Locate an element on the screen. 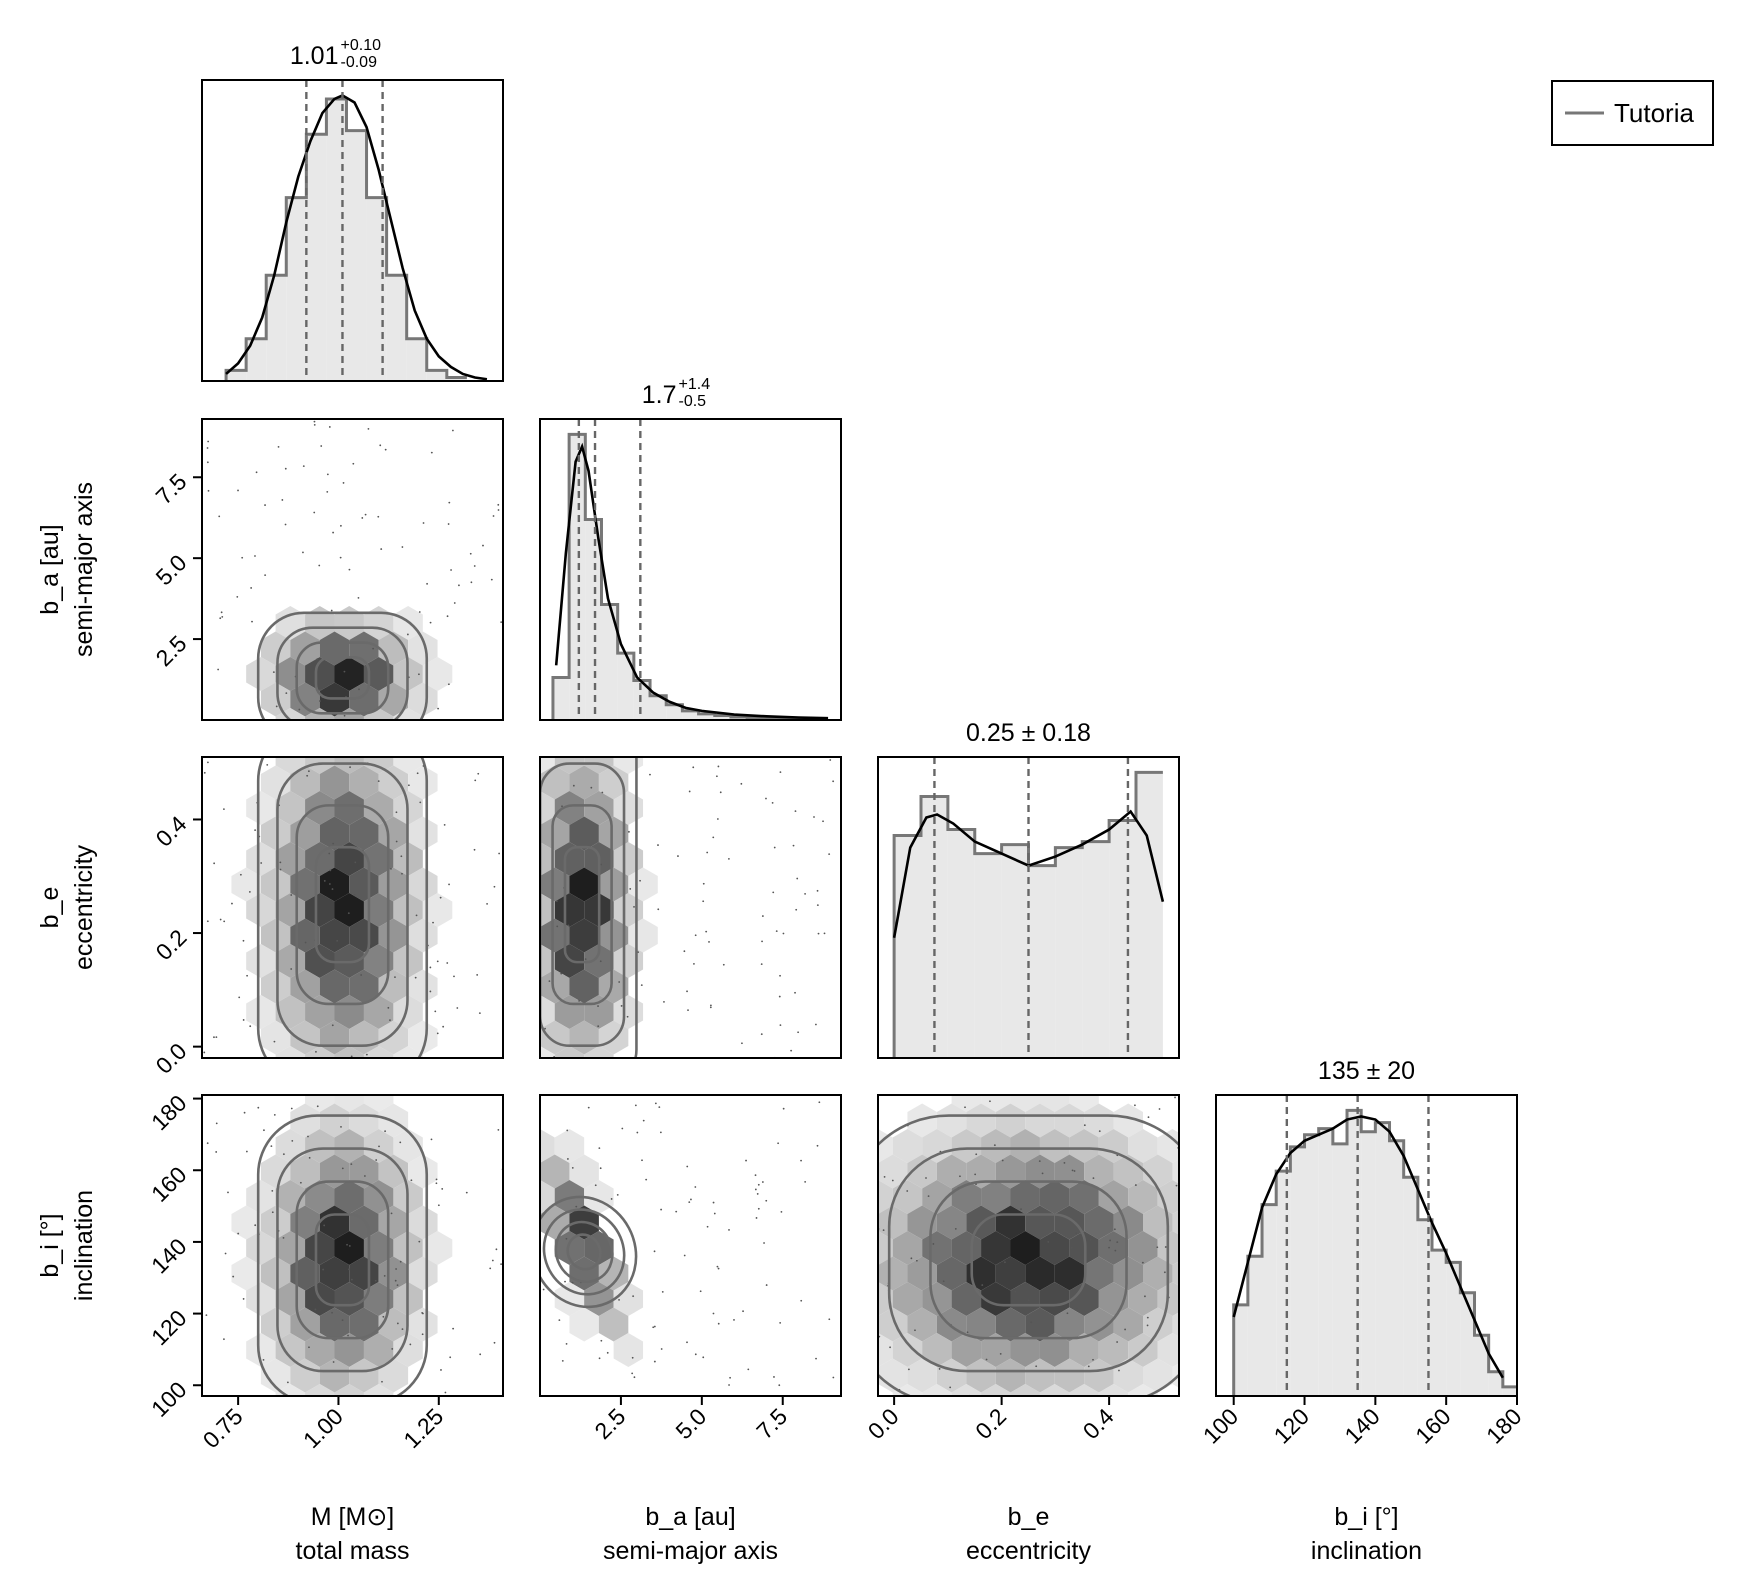  x-axis-label-line2: total mass is located at coordinates (353, 1551).